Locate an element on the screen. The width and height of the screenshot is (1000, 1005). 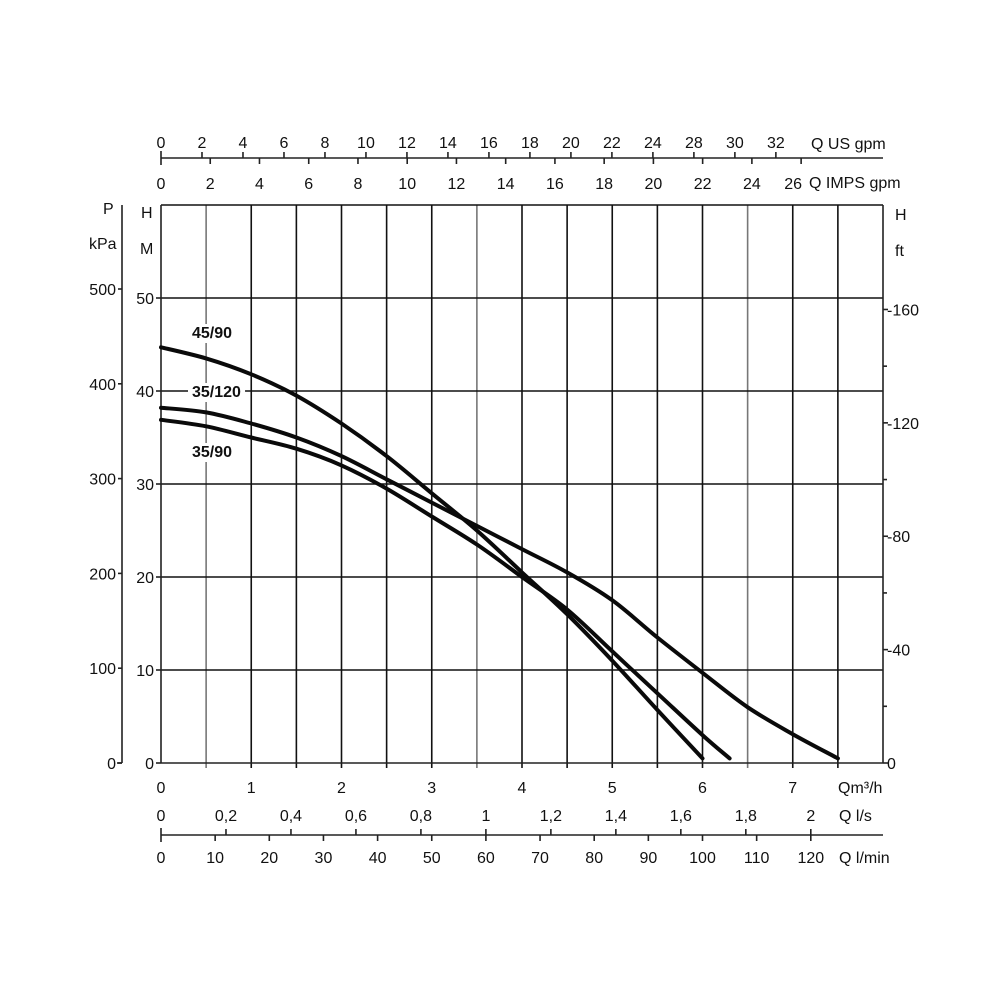
lmin-tick-label: 20 is located at coordinates (269, 858).